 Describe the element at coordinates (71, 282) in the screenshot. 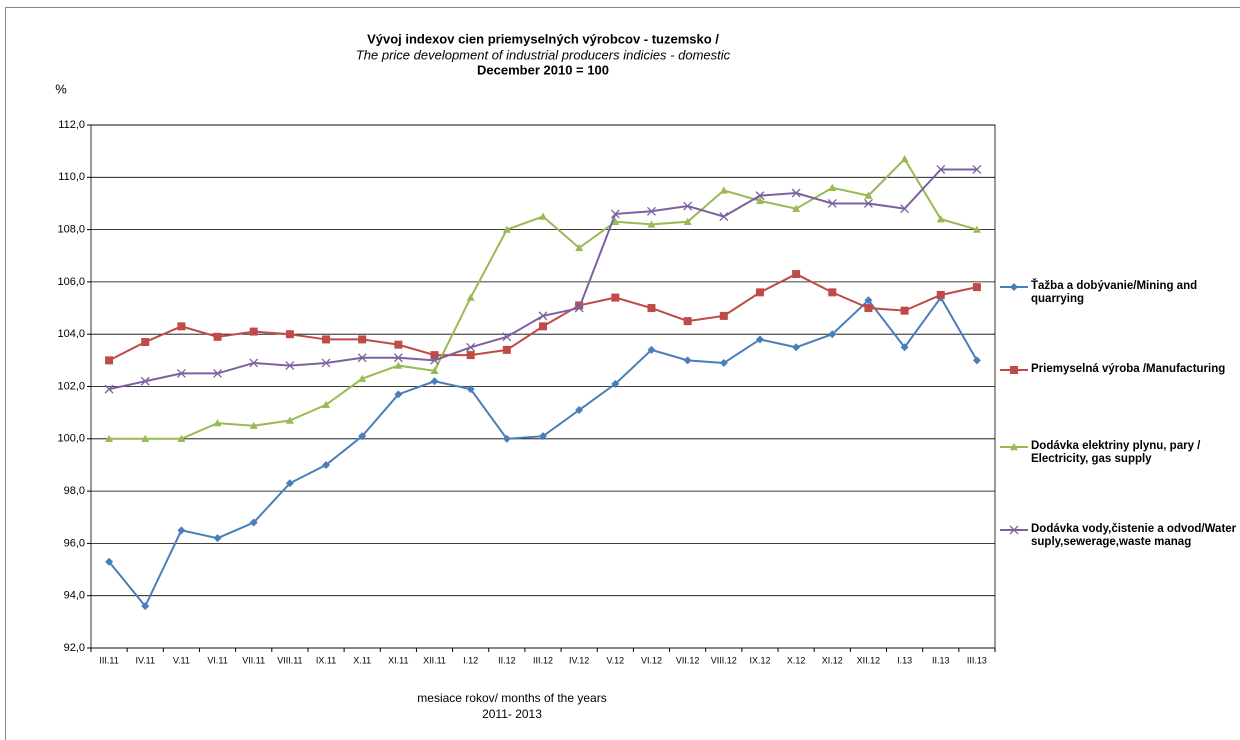

I see `y-tick-label: 106,0` at that location.